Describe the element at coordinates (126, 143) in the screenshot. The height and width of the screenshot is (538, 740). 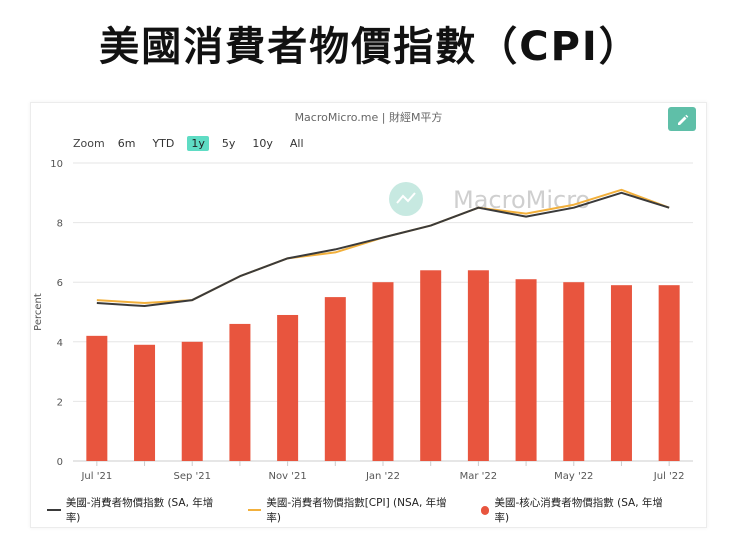
I see `zoom-option-6m: 6m` at that location.